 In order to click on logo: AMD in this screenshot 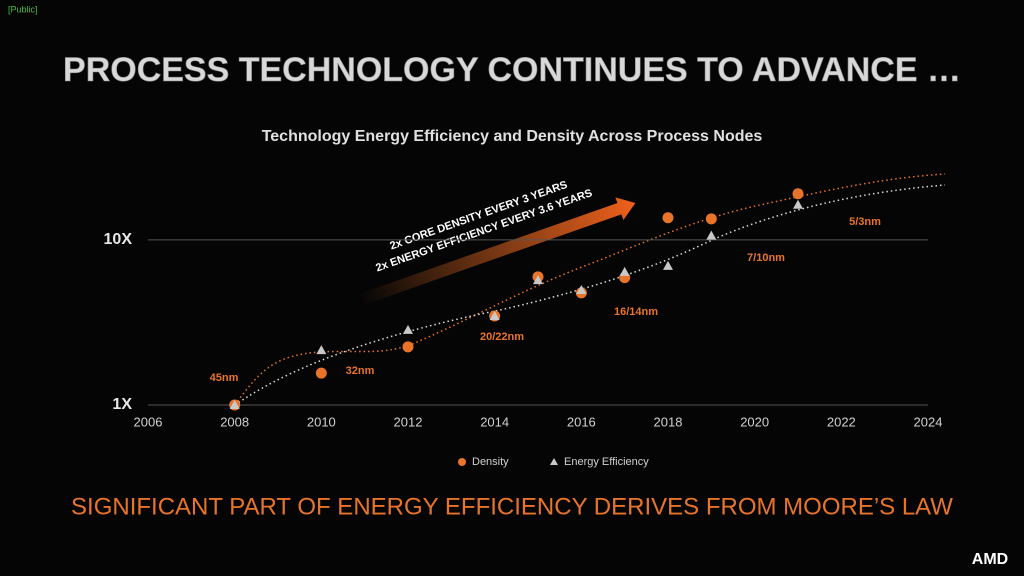, I will do `click(990, 559)`.